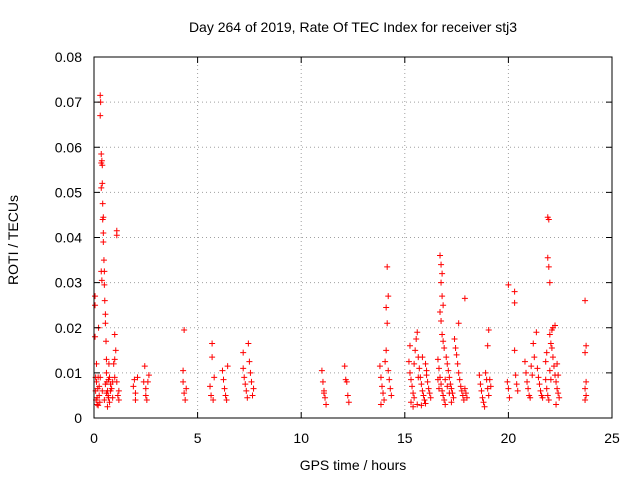  What do you see at coordinates (68, 102) in the screenshot?
I see `y-tick-label: 0.07` at bounding box center [68, 102].